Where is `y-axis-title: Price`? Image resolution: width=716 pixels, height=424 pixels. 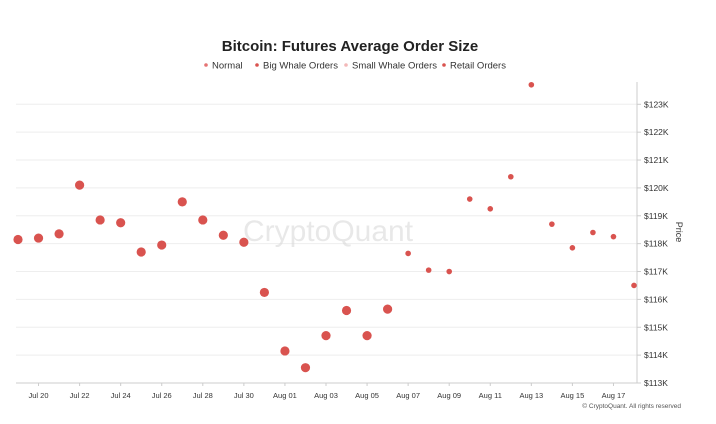 y-axis-title: Price is located at coordinates (679, 232).